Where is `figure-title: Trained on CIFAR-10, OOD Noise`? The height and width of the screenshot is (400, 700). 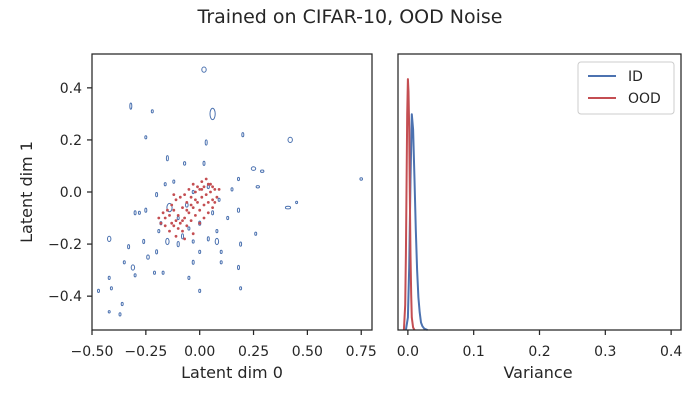 figure-title: Trained on CIFAR-10, OOD Noise is located at coordinates (350, 17).